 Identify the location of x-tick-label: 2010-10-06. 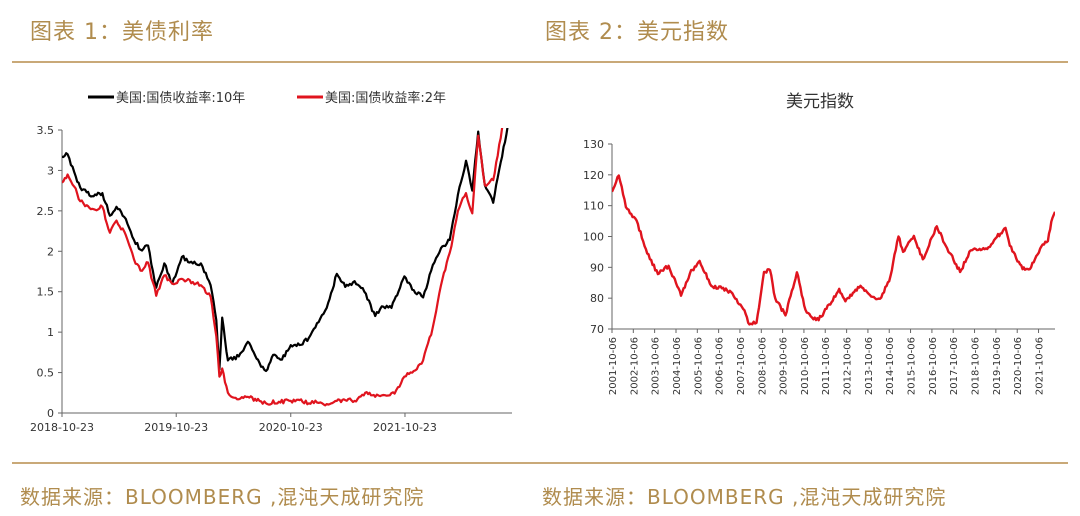
(805, 366).